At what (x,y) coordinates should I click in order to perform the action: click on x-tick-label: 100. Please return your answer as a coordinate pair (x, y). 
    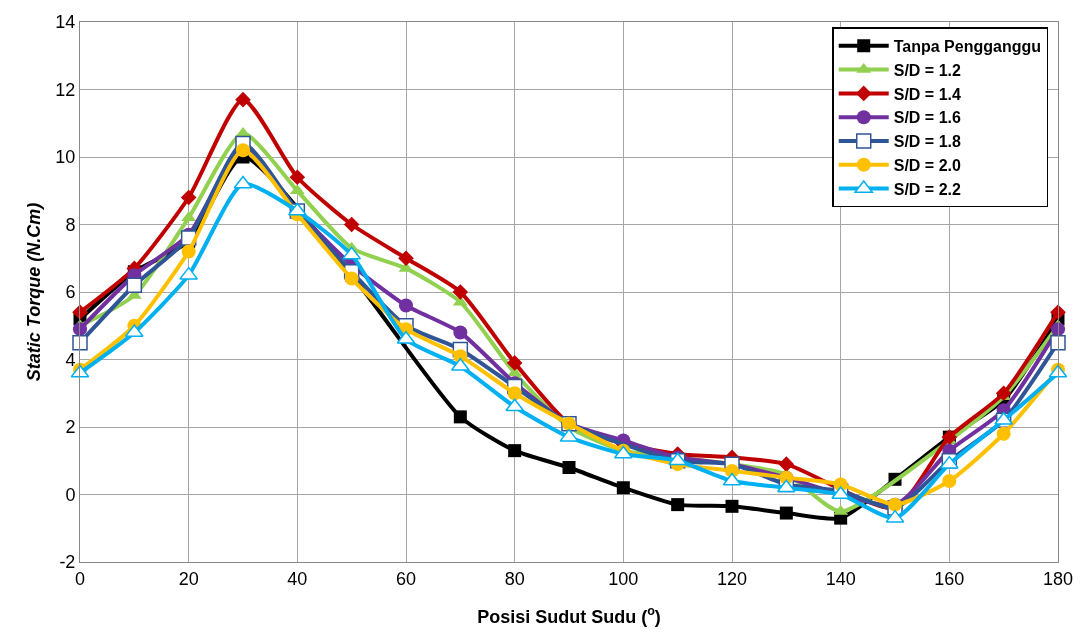
    Looking at the image, I should click on (623, 578).